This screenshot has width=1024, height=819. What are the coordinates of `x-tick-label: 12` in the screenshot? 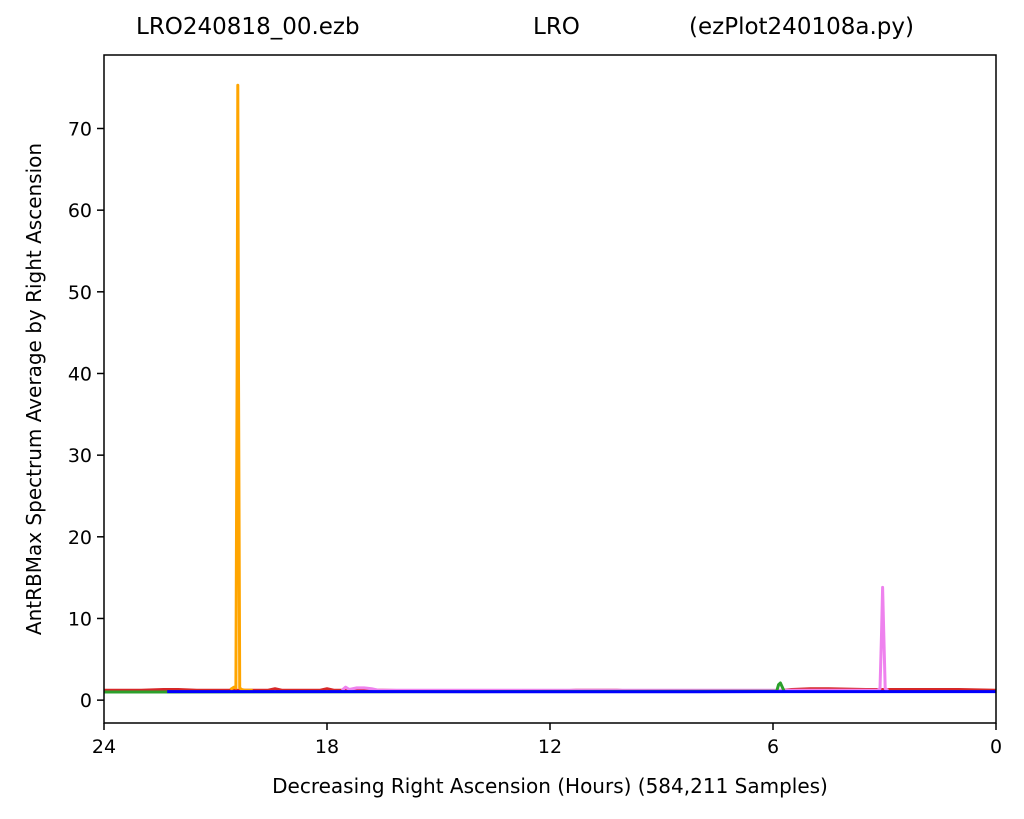 It's located at (550, 747).